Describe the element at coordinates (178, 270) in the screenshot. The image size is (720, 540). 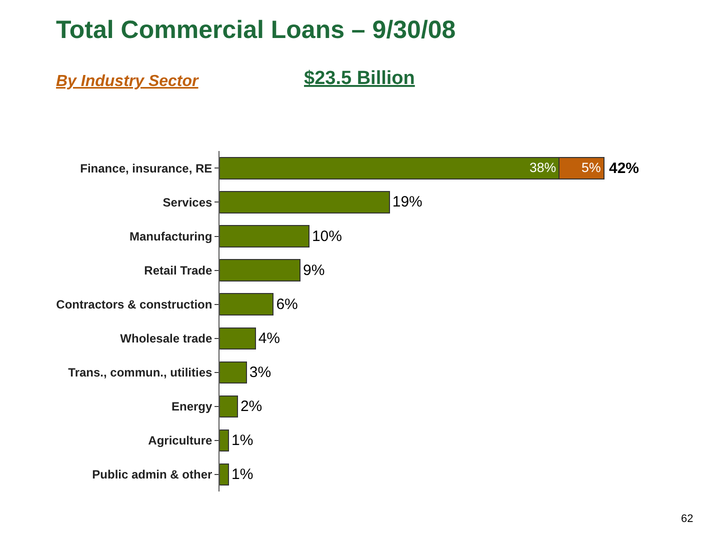
I see `y-tick-label: Retail Trade` at that location.